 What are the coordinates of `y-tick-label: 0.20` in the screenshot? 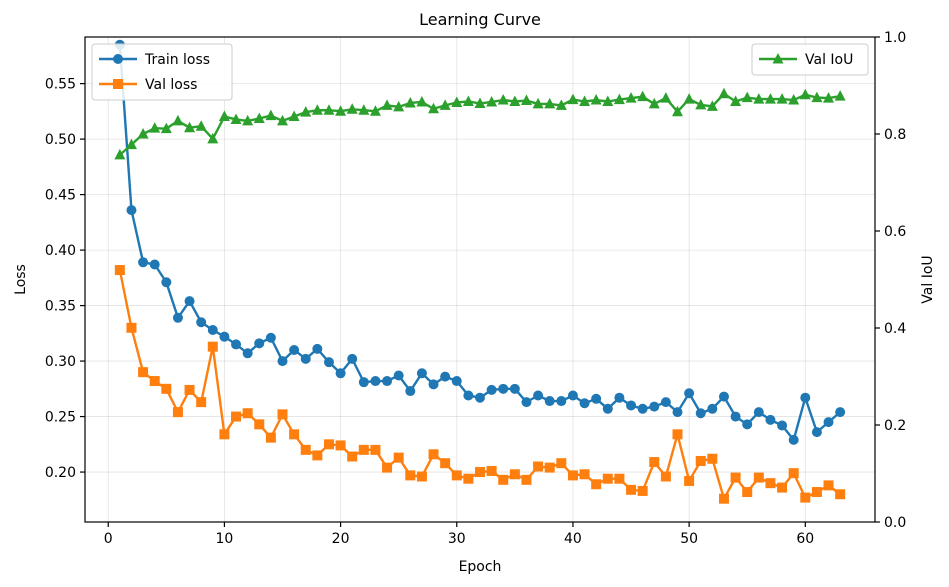 It's located at (60, 473).